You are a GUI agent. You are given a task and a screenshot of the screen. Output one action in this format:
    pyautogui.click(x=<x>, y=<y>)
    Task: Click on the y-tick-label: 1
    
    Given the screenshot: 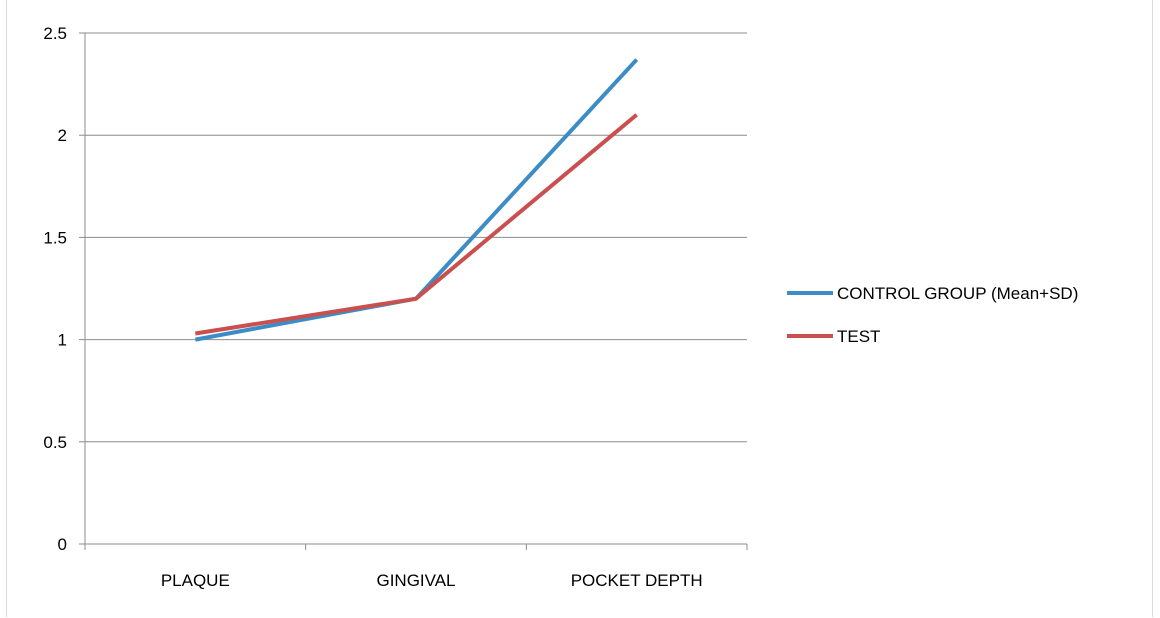 What is the action you would take?
    pyautogui.click(x=62, y=340)
    